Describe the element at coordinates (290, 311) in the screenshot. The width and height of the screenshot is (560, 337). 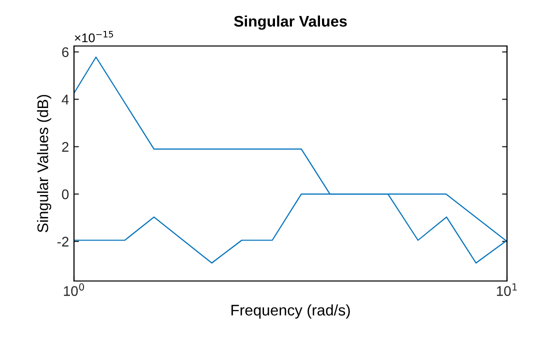
I see `x-axis-title: Frequency (rad/s)` at that location.